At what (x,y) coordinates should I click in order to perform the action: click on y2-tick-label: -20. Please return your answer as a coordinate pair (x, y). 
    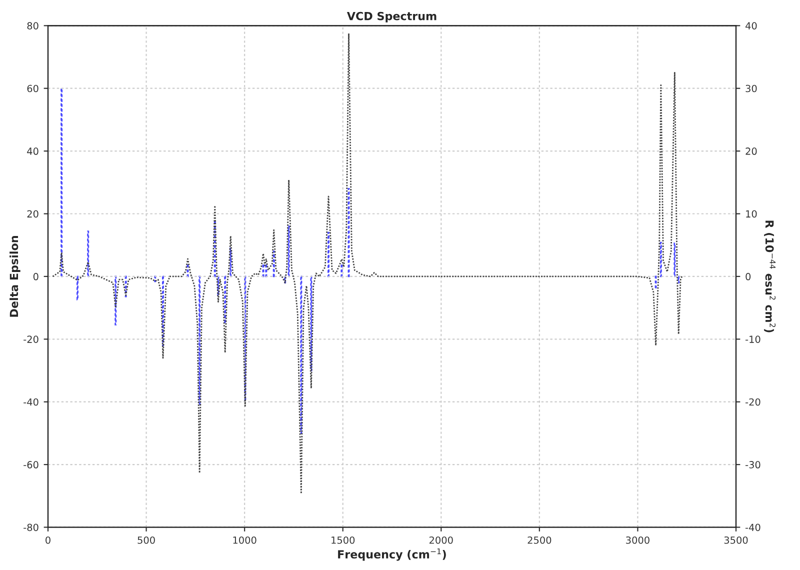
    Looking at the image, I should click on (753, 402).